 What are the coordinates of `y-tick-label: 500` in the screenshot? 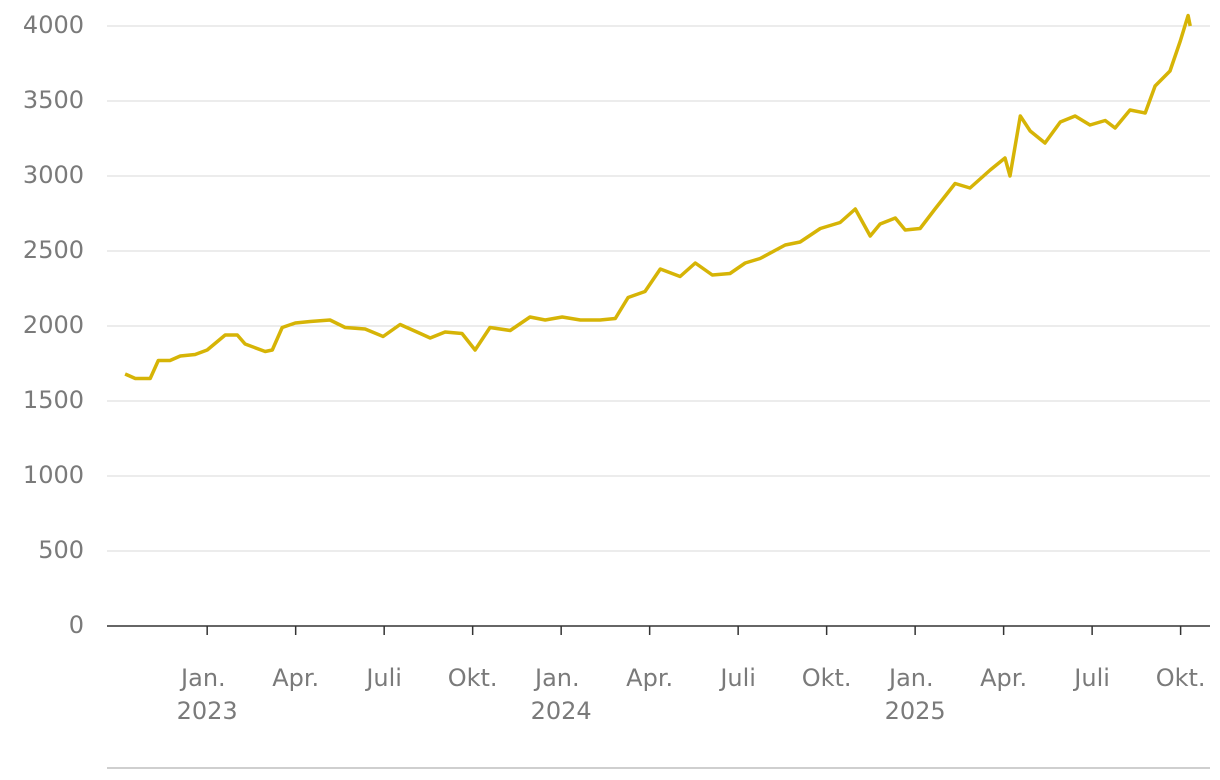 It's located at (61, 550).